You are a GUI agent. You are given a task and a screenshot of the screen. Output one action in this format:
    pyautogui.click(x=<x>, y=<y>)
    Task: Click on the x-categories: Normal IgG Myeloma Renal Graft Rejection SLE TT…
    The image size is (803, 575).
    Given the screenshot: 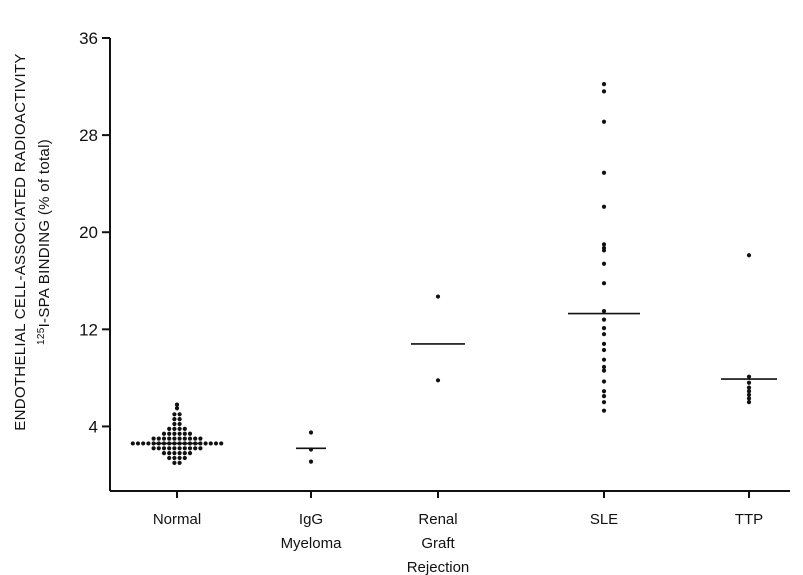 What is the action you would take?
    pyautogui.click(x=458, y=533)
    